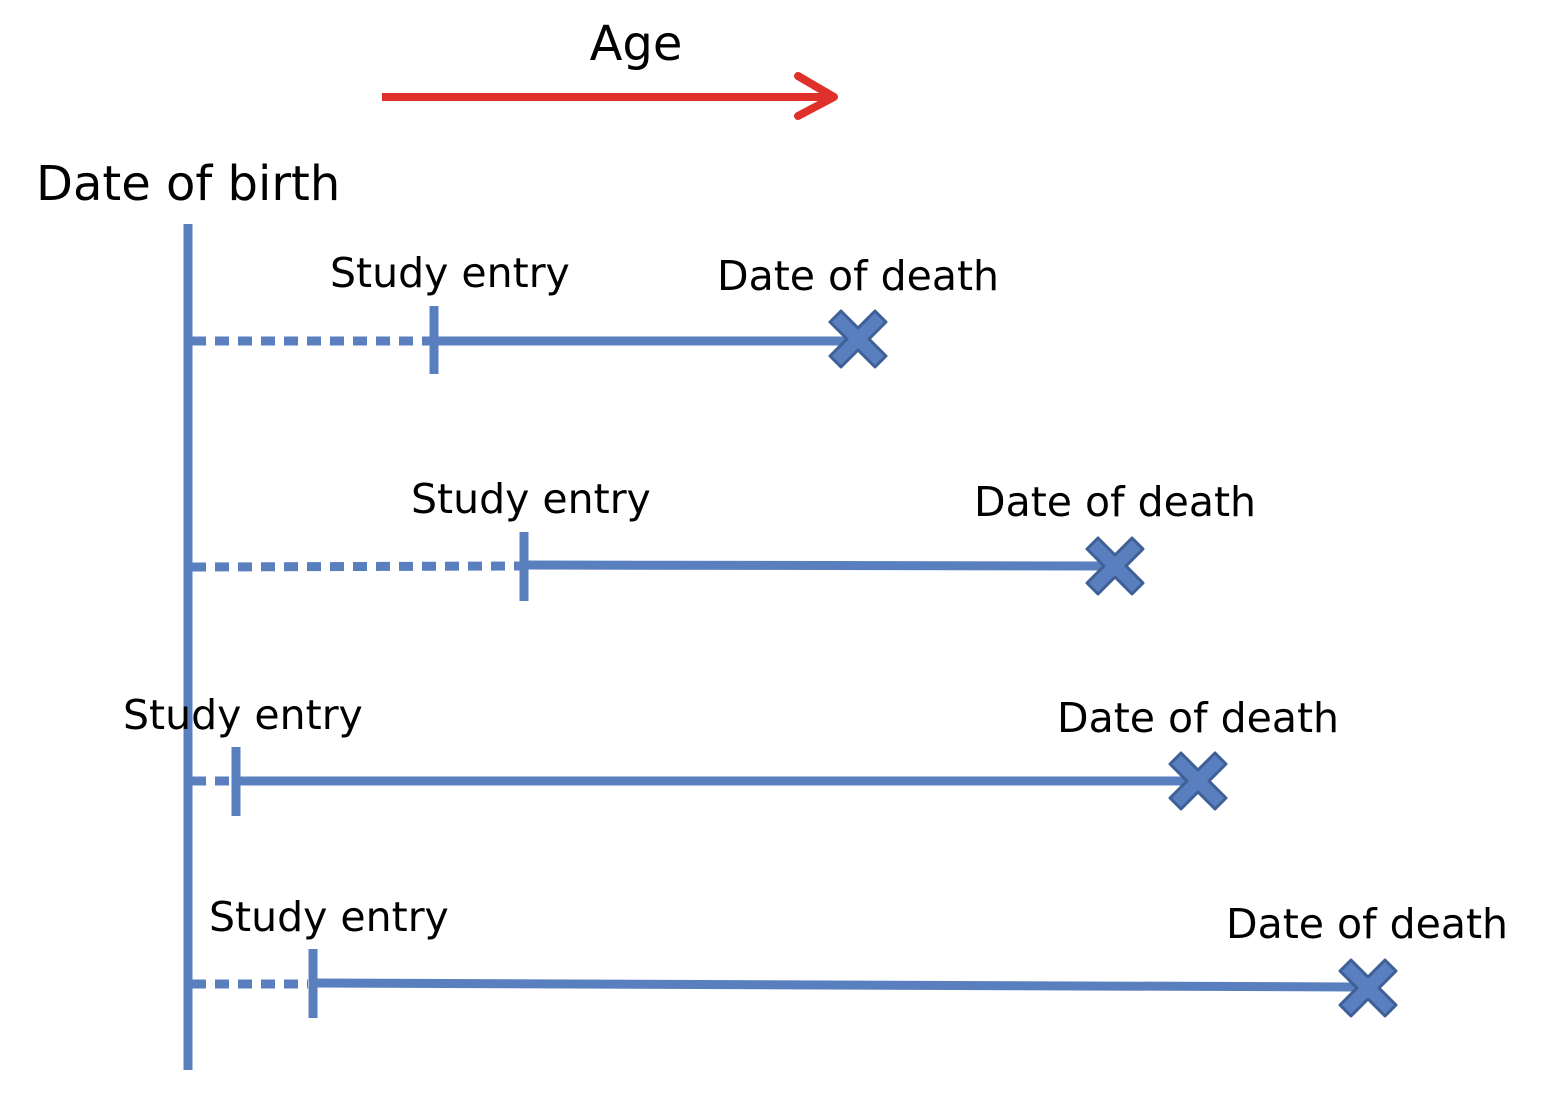 This screenshot has width=1545, height=1098. I want to click on age-arrow: Age, so click(610, 68).